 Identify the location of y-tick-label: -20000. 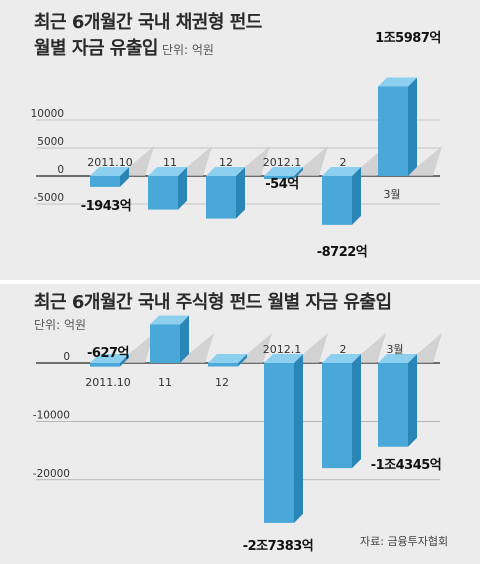
(51, 474).